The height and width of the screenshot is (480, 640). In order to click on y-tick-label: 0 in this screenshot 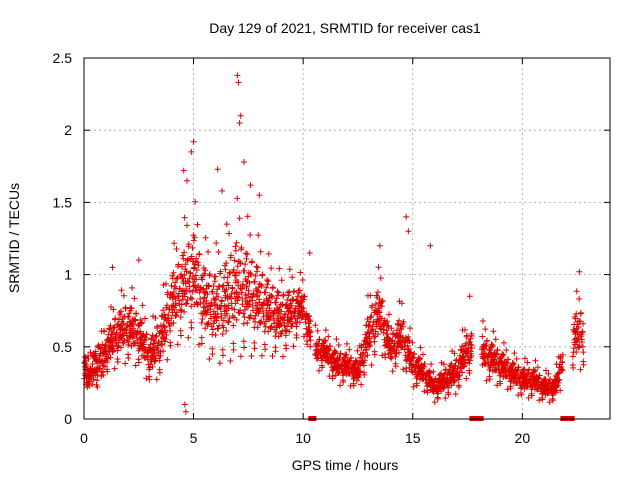, I will do `click(68, 419)`.